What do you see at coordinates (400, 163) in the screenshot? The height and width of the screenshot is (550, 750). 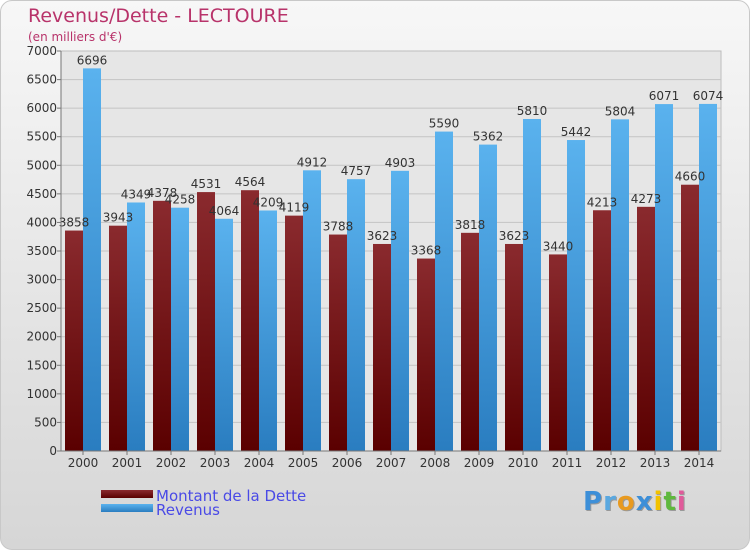 I see `value-label: 4903` at bounding box center [400, 163].